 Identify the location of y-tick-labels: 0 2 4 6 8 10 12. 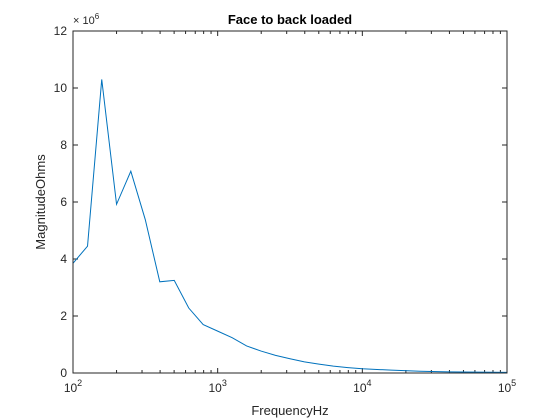
(61, 202).